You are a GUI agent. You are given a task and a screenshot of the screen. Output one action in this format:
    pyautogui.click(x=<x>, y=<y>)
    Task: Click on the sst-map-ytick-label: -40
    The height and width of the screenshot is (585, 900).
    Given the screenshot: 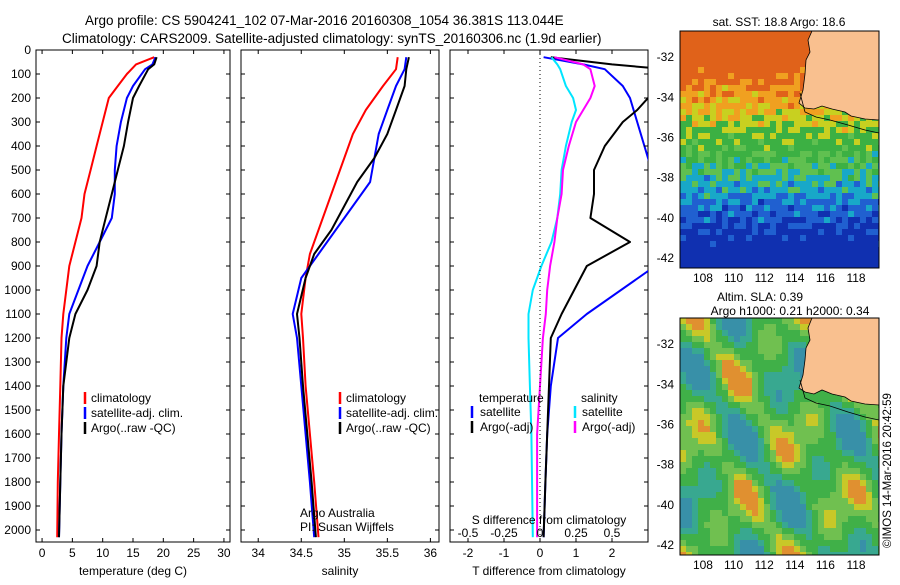 What is the action you would take?
    pyautogui.click(x=666, y=218)
    